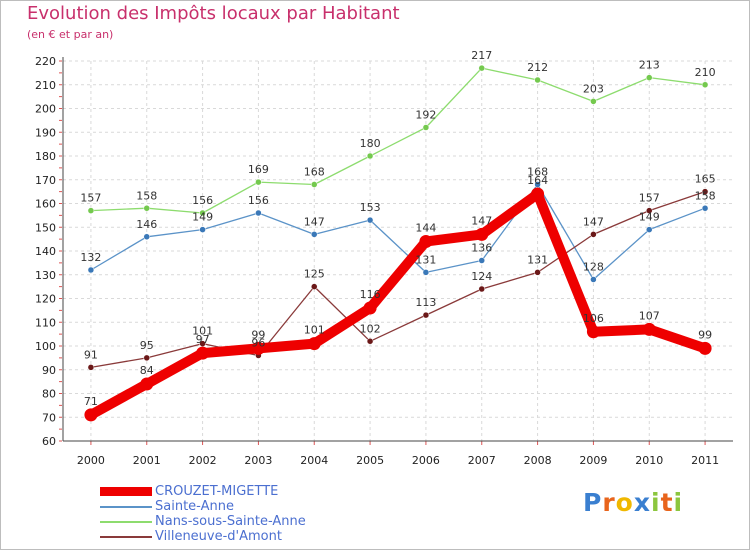 The image size is (750, 550). What do you see at coordinates (370, 143) in the screenshot?
I see `data-label: 180` at bounding box center [370, 143].